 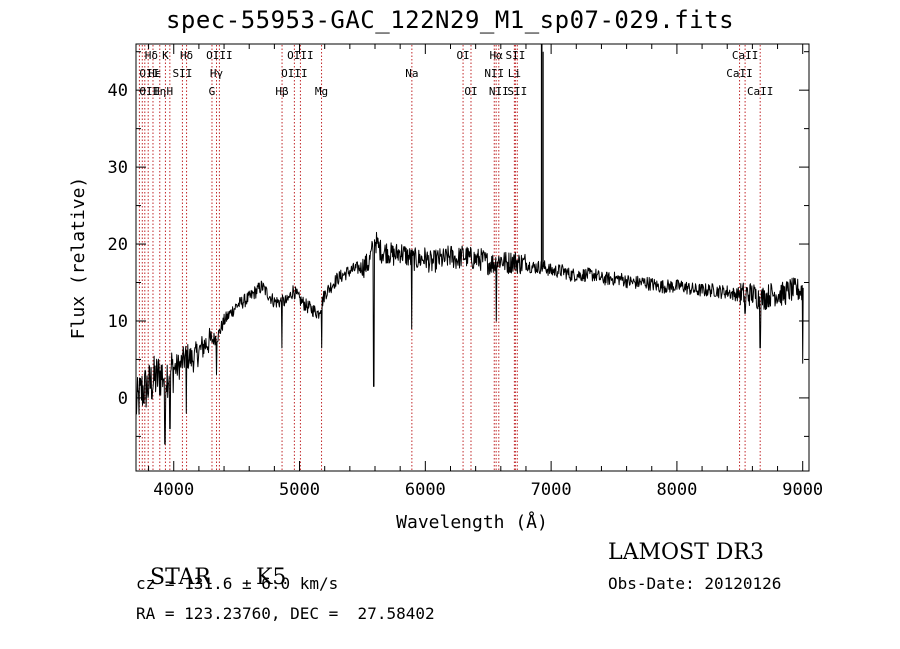 I want to click on y-tick-label: 40, so click(x=118, y=91).